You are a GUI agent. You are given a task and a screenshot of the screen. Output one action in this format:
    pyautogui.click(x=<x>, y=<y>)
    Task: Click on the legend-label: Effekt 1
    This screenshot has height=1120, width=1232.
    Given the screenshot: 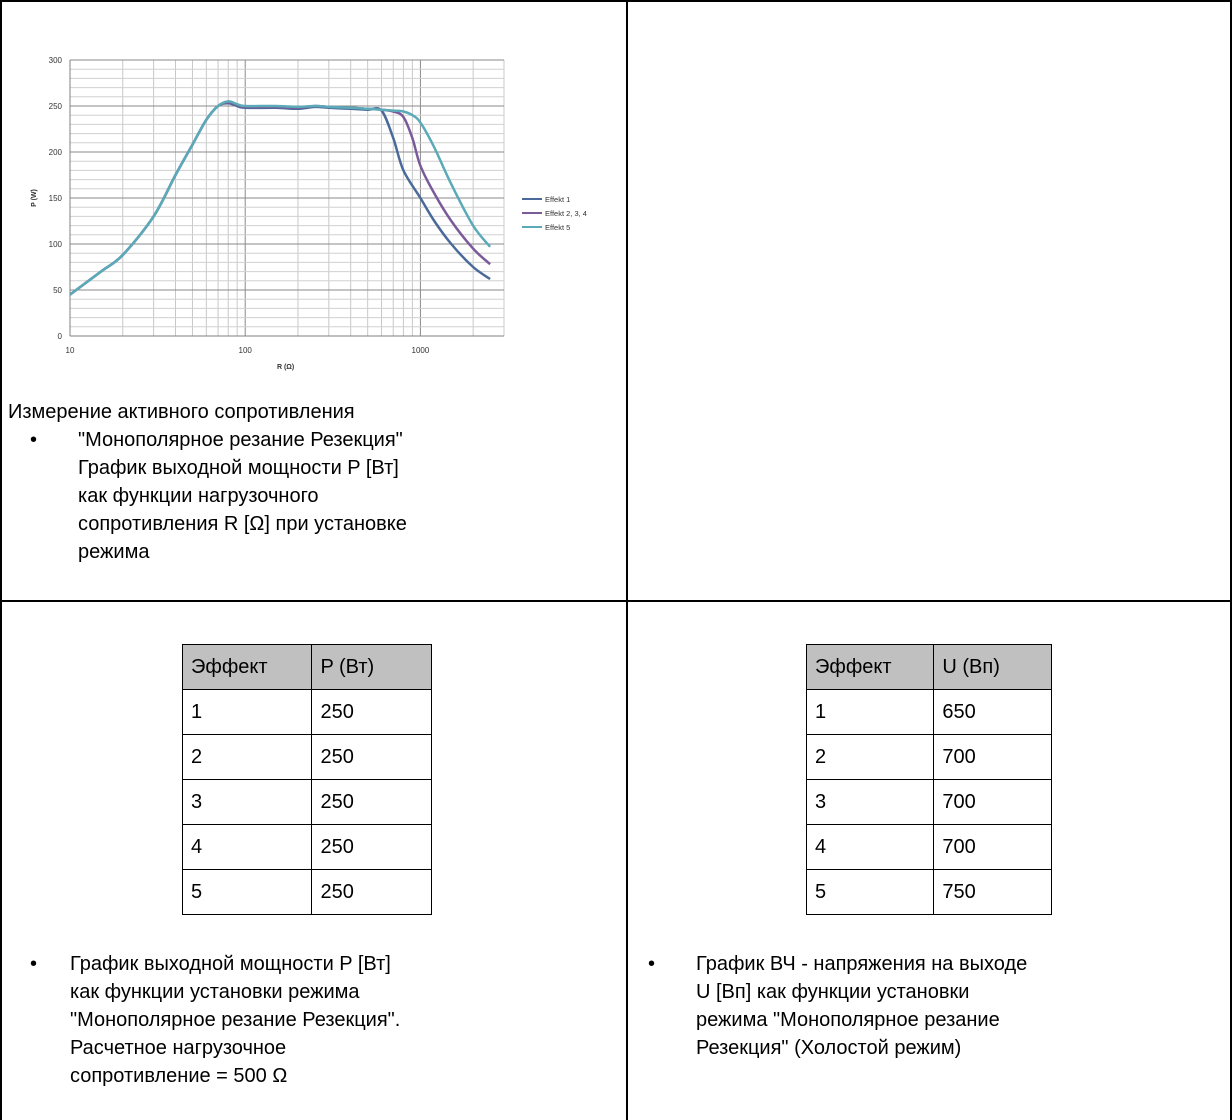 What is the action you would take?
    pyautogui.click(x=557, y=199)
    